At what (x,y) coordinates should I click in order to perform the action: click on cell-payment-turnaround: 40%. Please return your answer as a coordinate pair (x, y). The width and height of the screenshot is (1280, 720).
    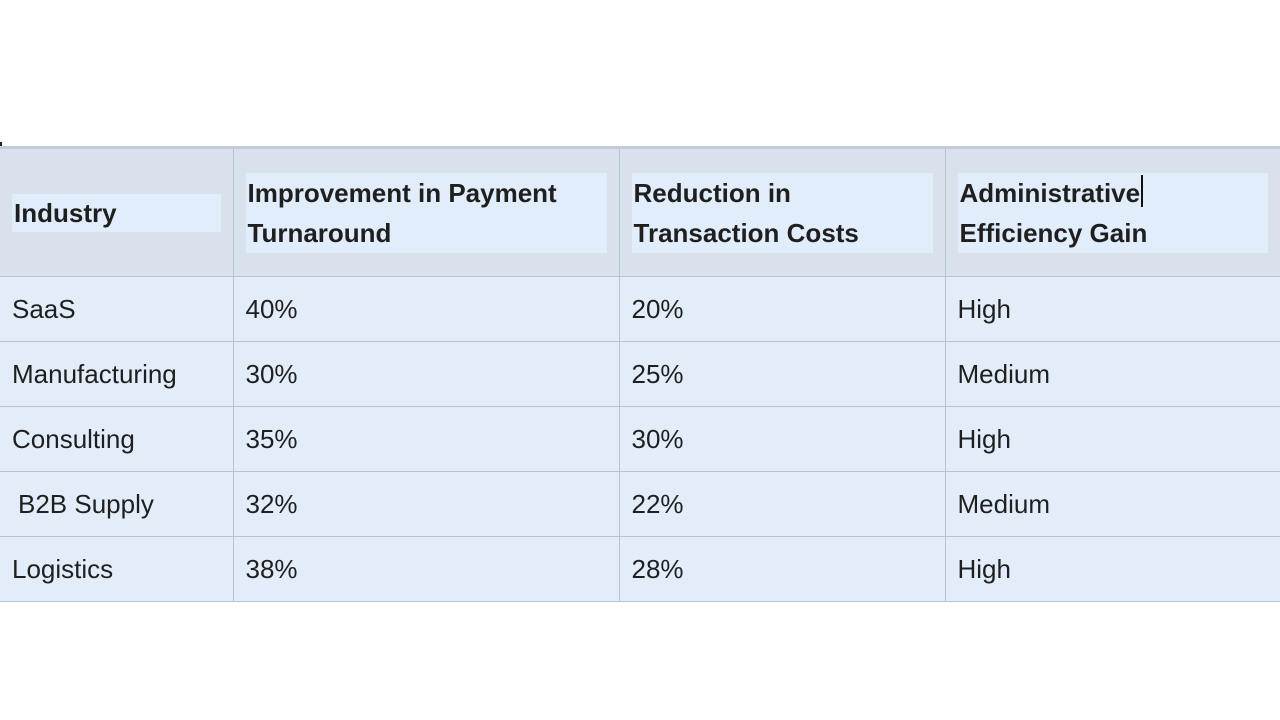
    Looking at the image, I should click on (426, 309).